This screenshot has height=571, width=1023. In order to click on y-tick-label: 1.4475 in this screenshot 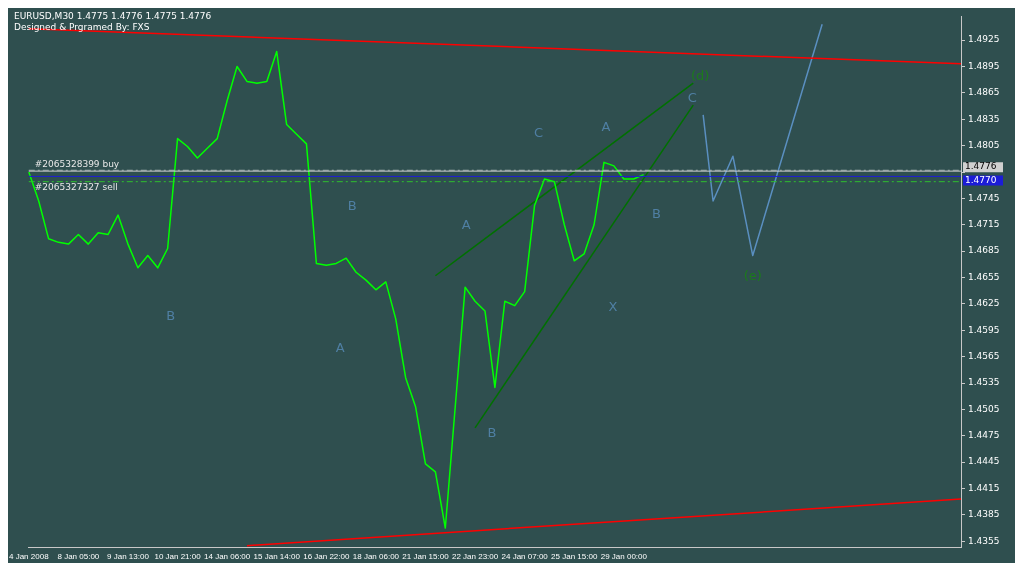, I will do `click(984, 435)`.